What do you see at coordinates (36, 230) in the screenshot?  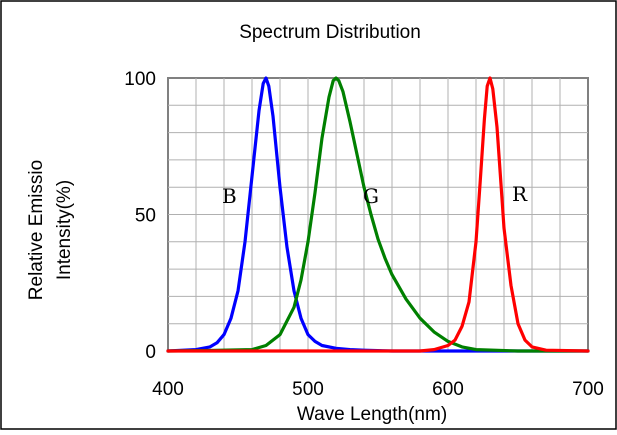 I see `y-axis-title-line1: Relative Emissio` at bounding box center [36, 230].